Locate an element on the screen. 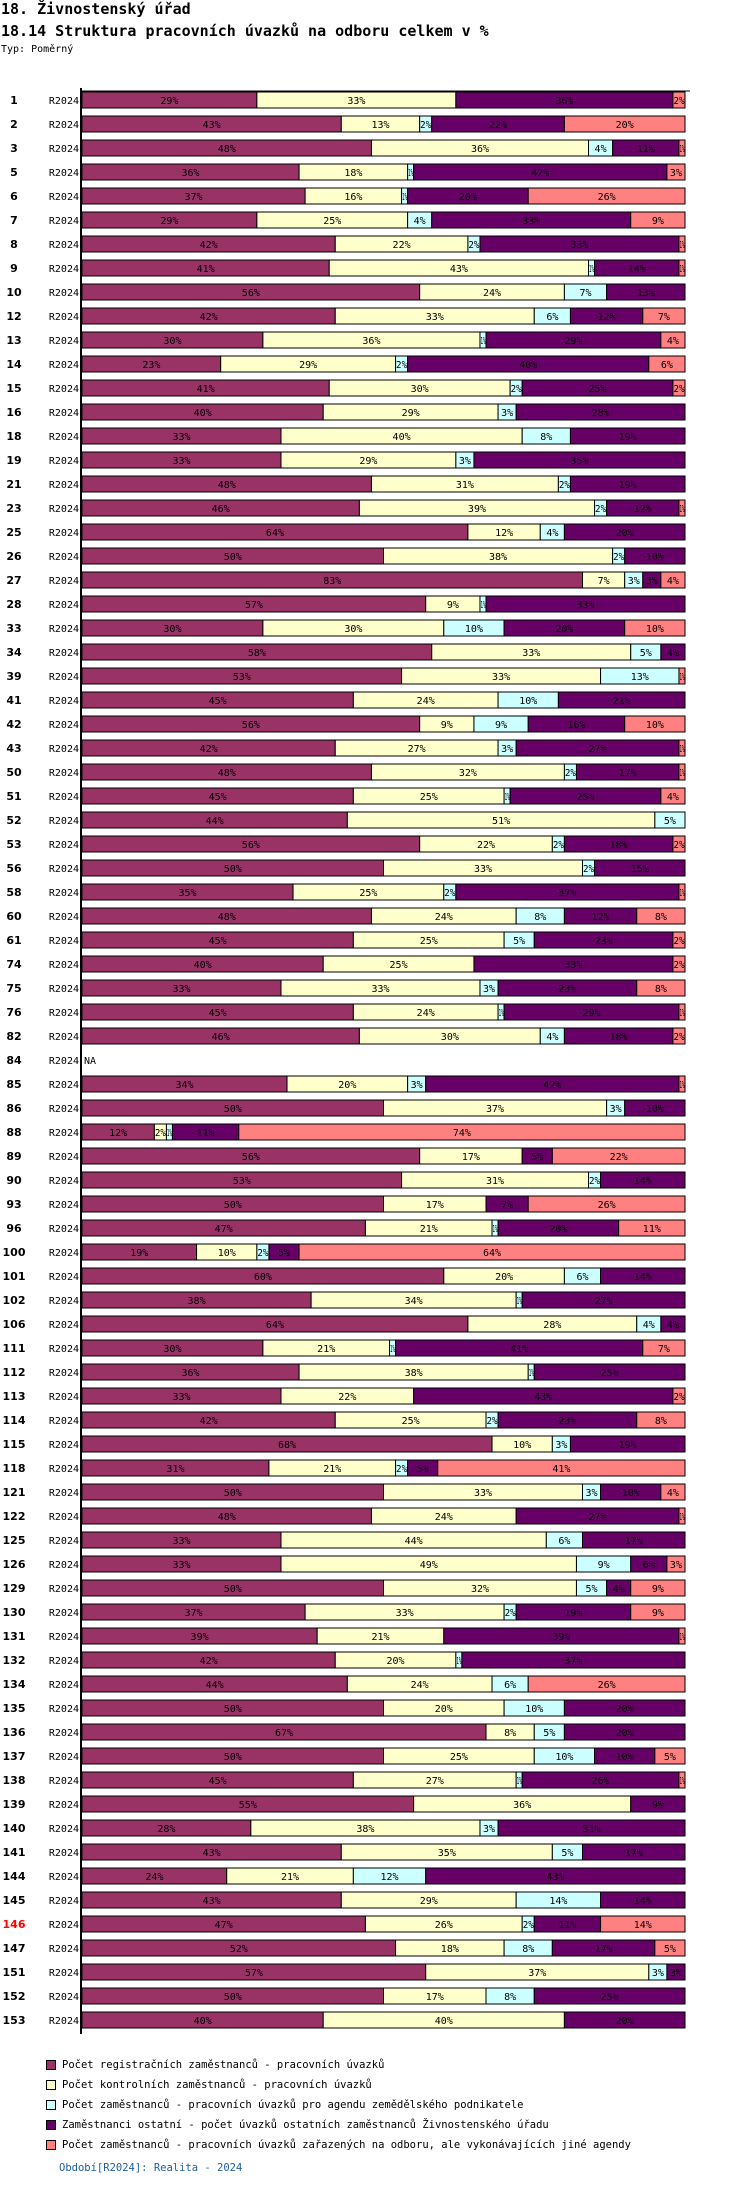 The width and height of the screenshot is (750, 2186). chart-row-138: 138 R2024 45% 27% 1% 26% 1% is located at coordinates (344, 1780).